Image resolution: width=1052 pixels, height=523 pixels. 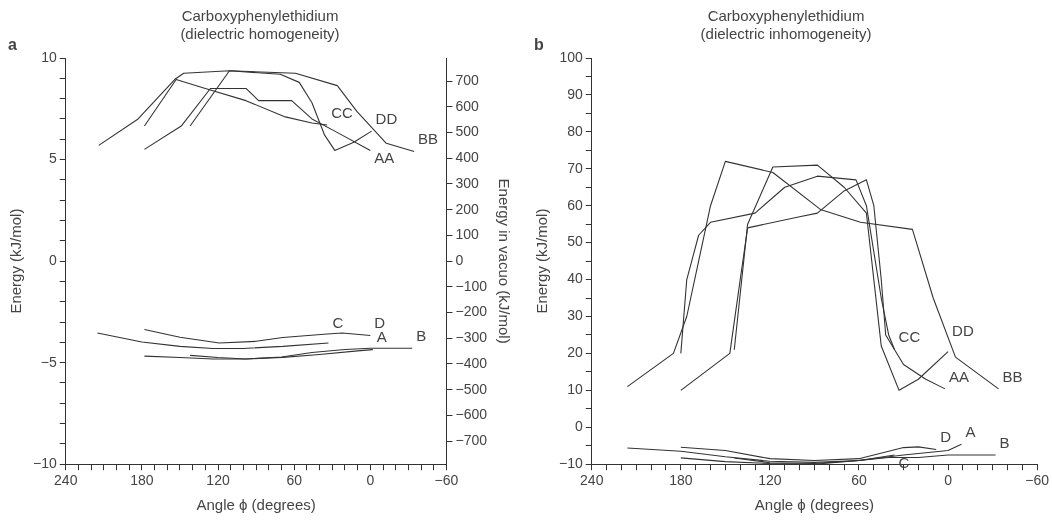 What do you see at coordinates (260, 25) in the screenshot?
I see `chart-title: Carboxyphenylethidium (dielectric homogeneity)` at bounding box center [260, 25].